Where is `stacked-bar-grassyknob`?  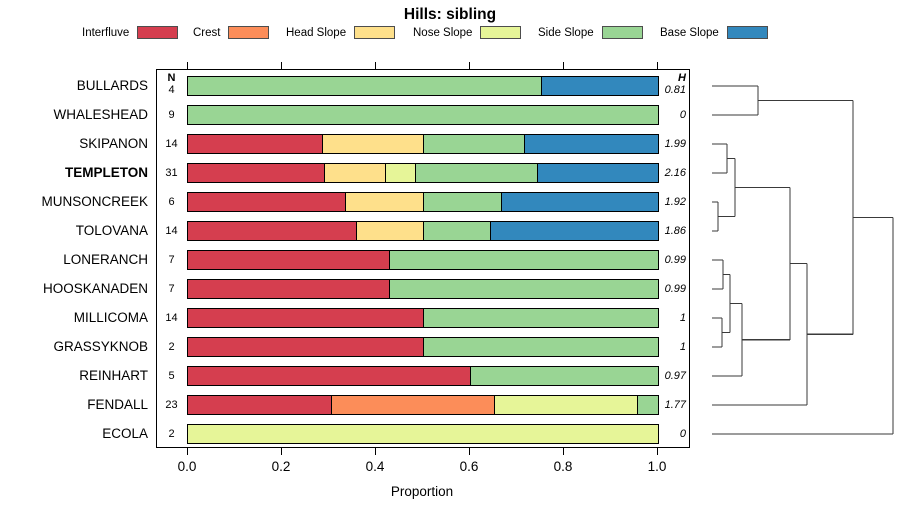 stacked-bar-grassyknob is located at coordinates (423, 347).